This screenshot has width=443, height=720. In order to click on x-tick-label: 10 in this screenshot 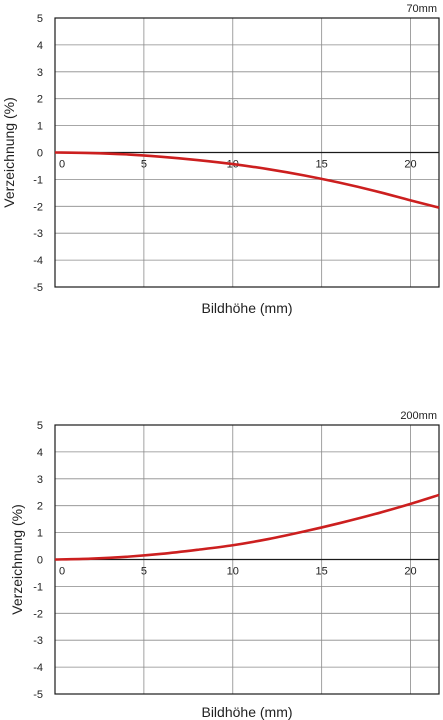, I will do `click(233, 572)`.